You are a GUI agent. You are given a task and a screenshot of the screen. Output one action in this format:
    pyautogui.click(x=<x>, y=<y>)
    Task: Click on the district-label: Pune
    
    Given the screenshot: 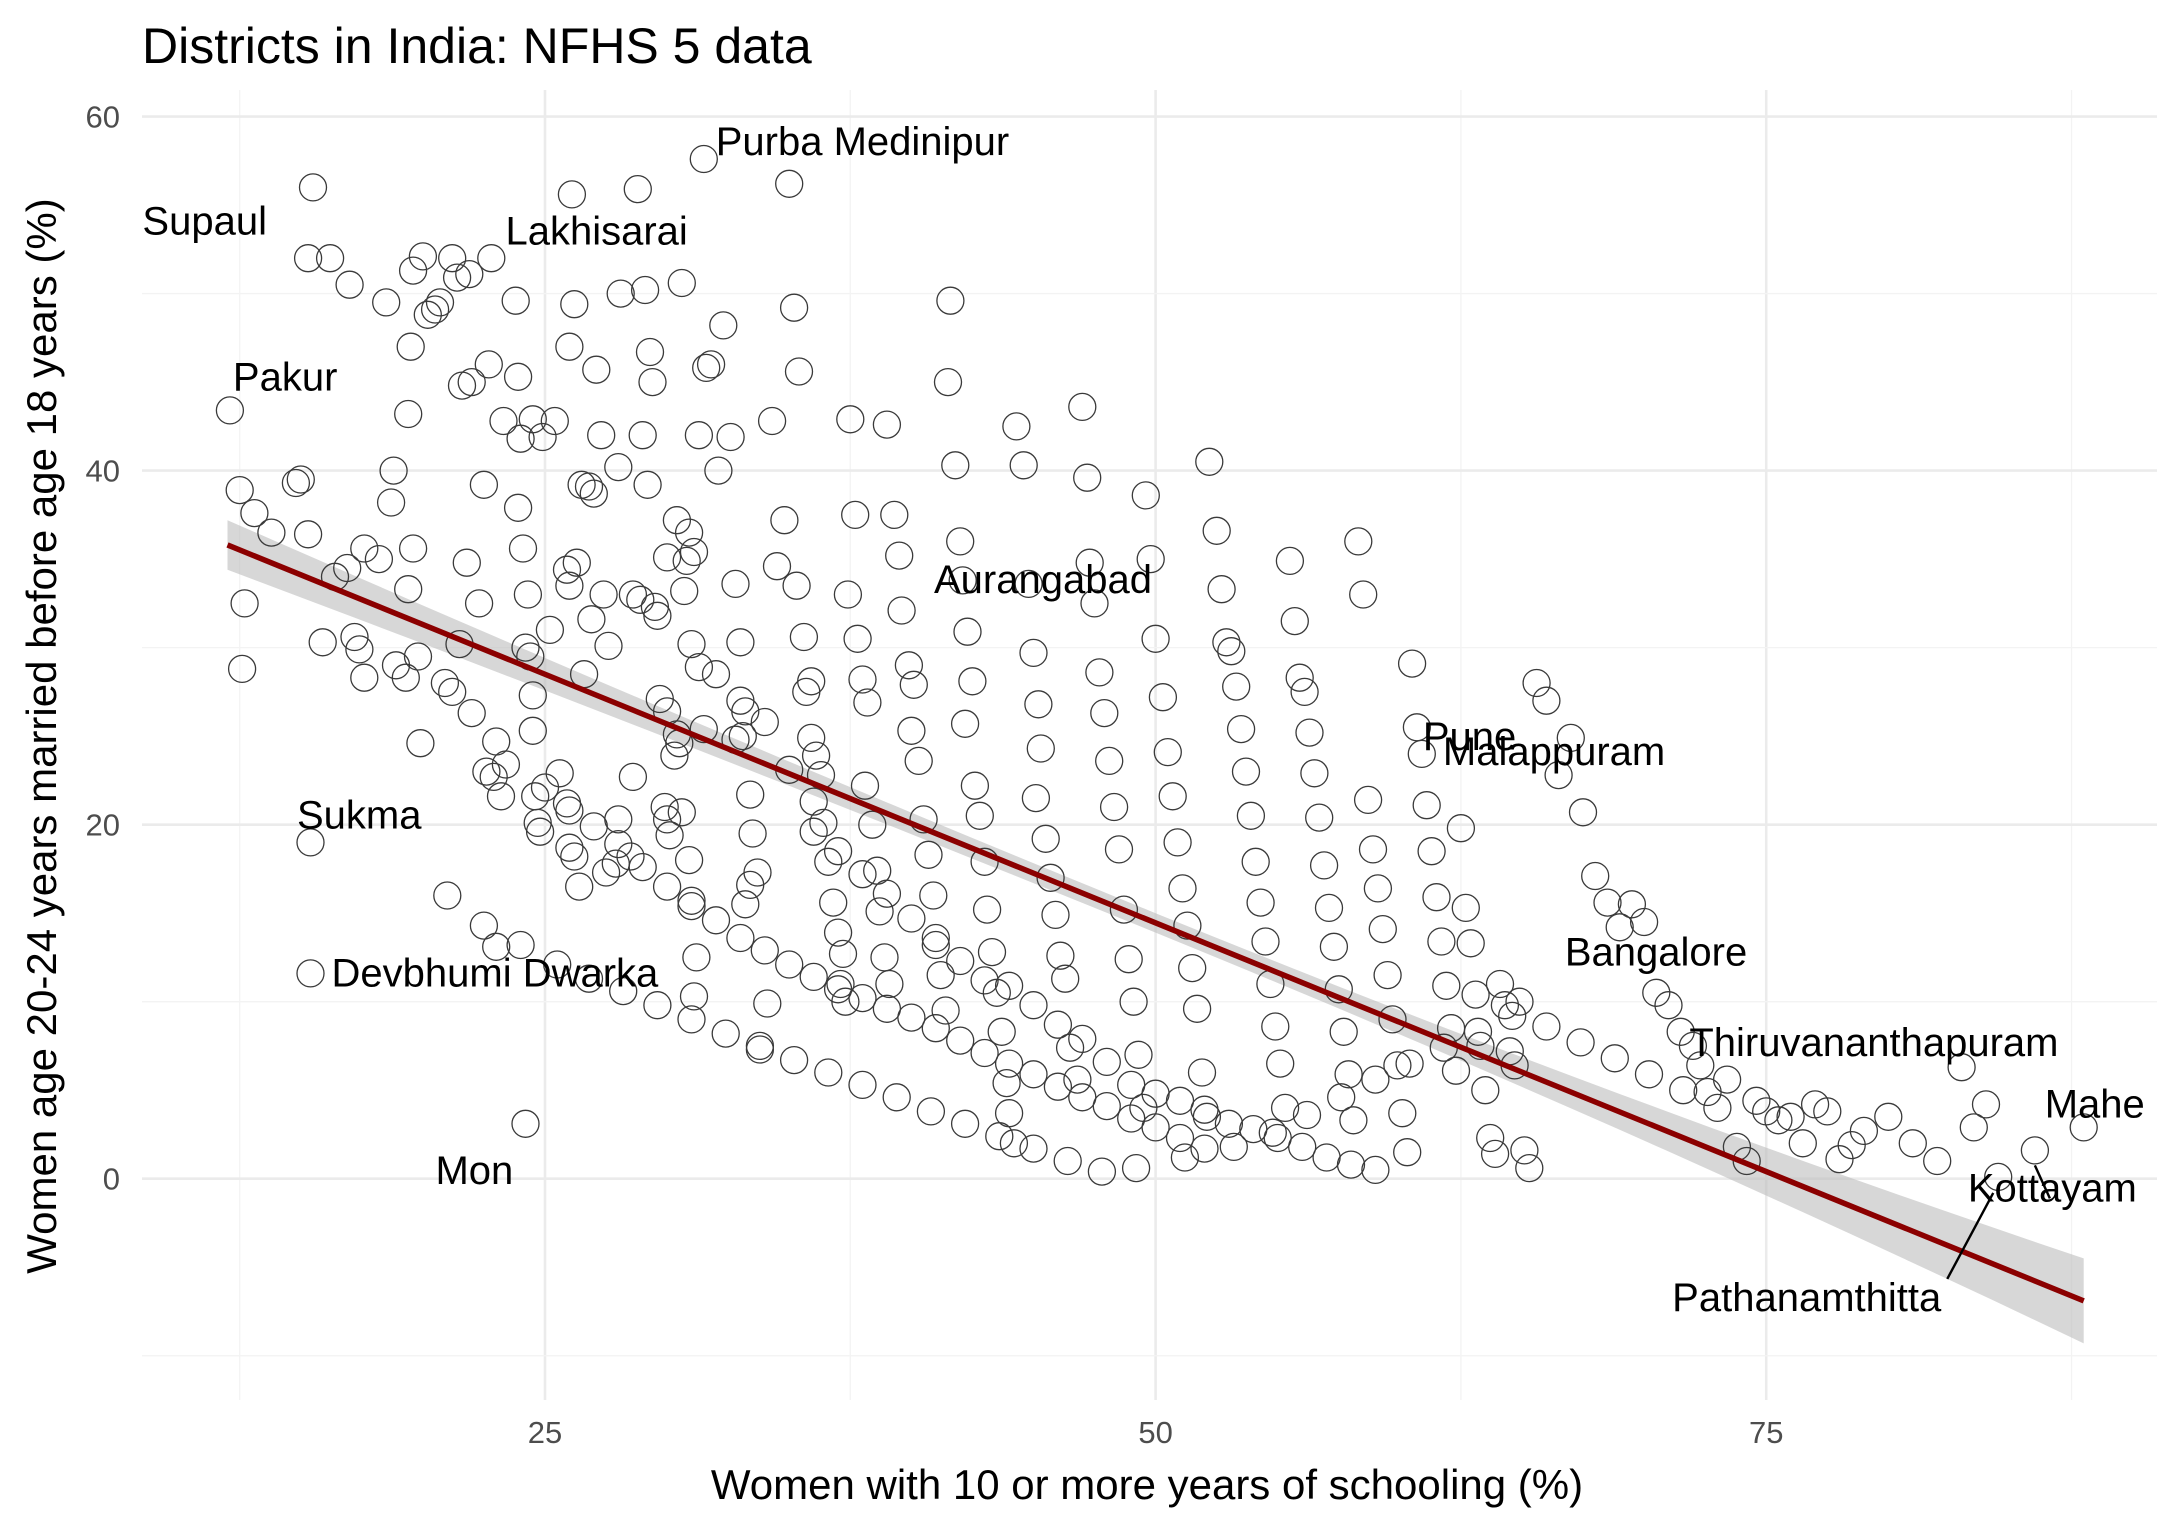 What is the action you would take?
    pyautogui.click(x=1469, y=737)
    